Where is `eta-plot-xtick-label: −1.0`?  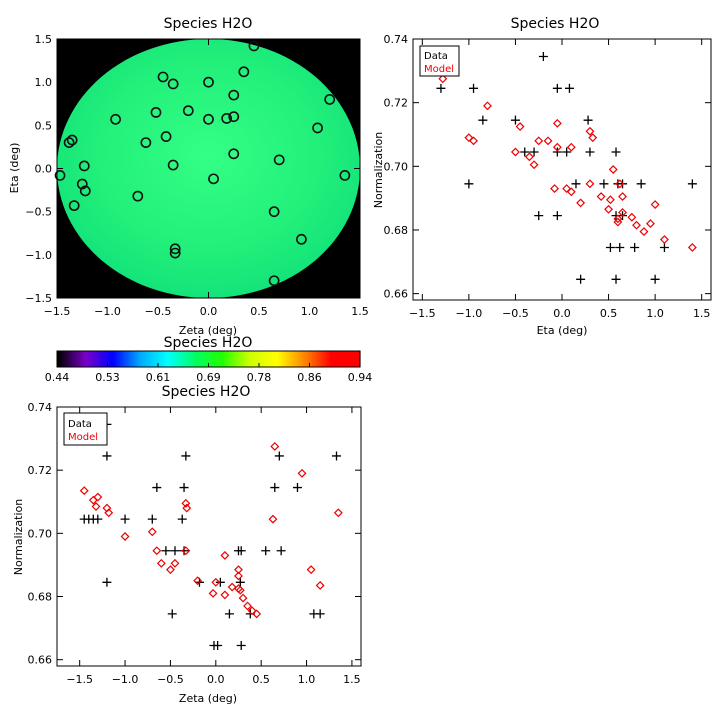 eta-plot-xtick-label: −1.0 is located at coordinates (469, 313).